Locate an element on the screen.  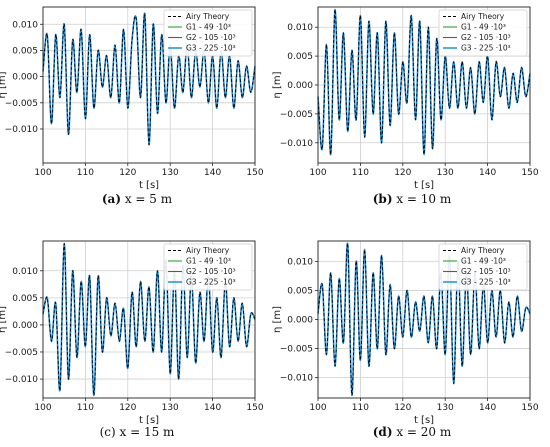
panel-caption: (d) x = 20 m is located at coordinates (412, 432).